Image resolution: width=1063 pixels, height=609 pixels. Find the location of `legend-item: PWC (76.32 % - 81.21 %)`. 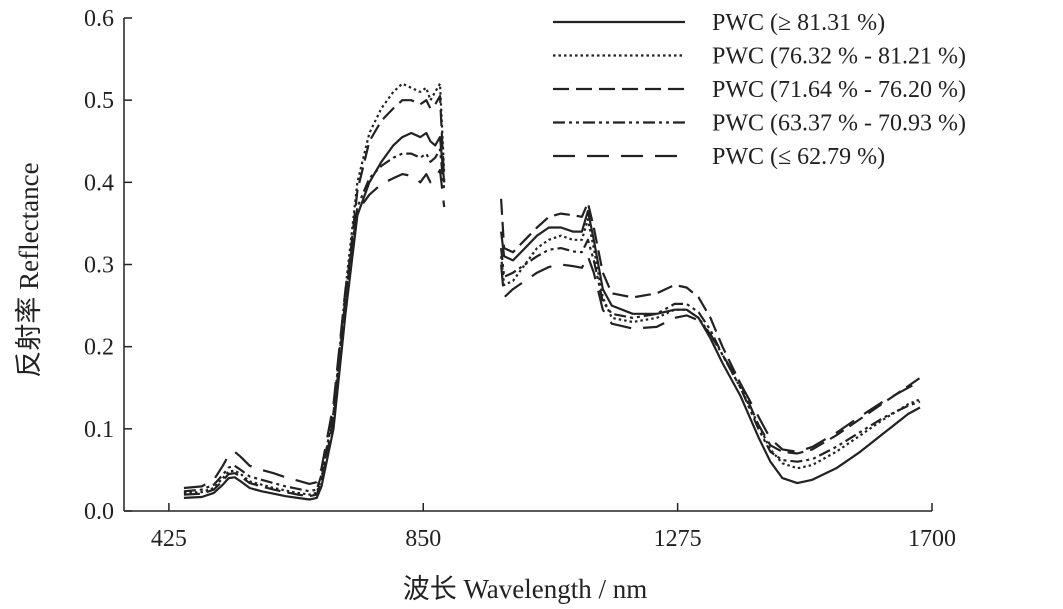

legend-item: PWC (76.32 % - 81.21 %) is located at coordinates (759, 57).